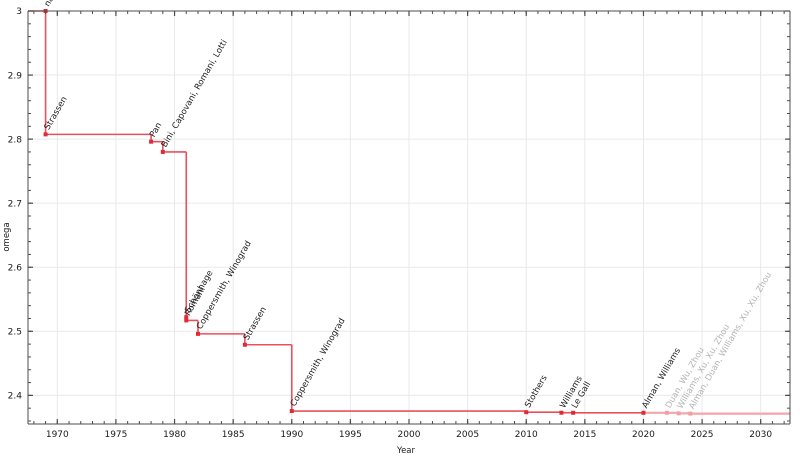 This screenshot has height=460, width=800. I want to click on x-axis-title: Year, so click(406, 451).